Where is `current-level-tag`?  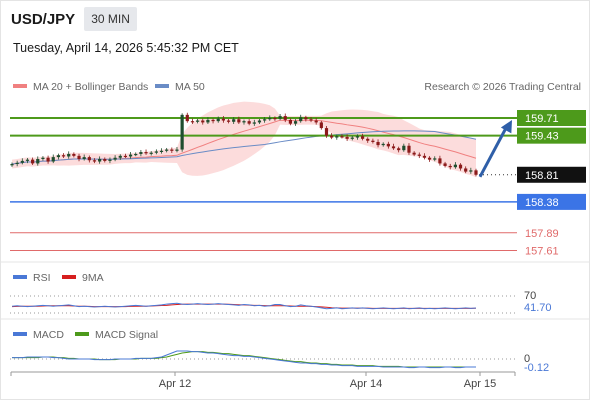 current-level-tag is located at coordinates (551, 174).